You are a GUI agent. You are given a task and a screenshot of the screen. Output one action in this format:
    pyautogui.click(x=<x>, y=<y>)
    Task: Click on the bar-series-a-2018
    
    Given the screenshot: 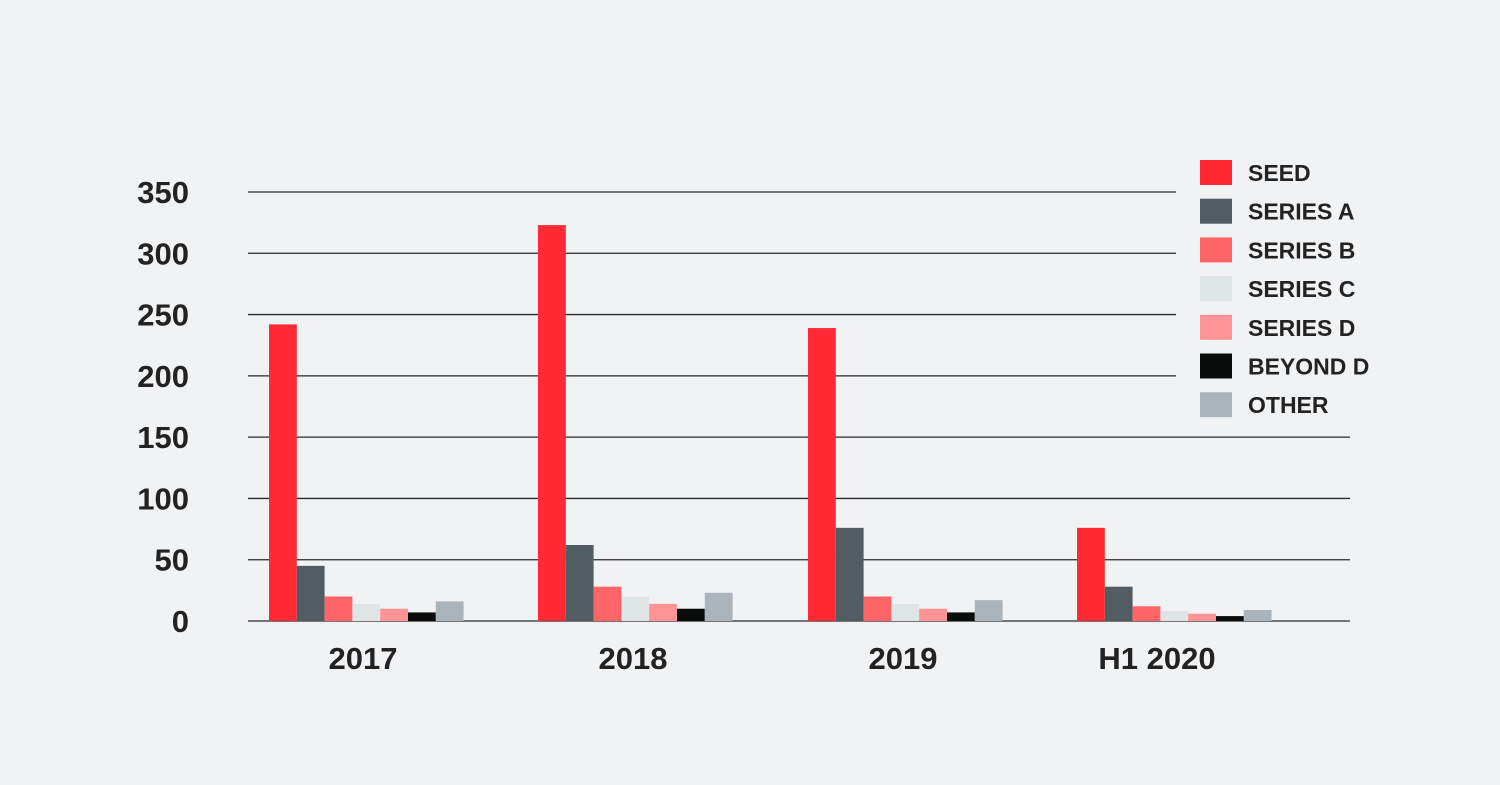 What is the action you would take?
    pyautogui.click(x=579, y=583)
    